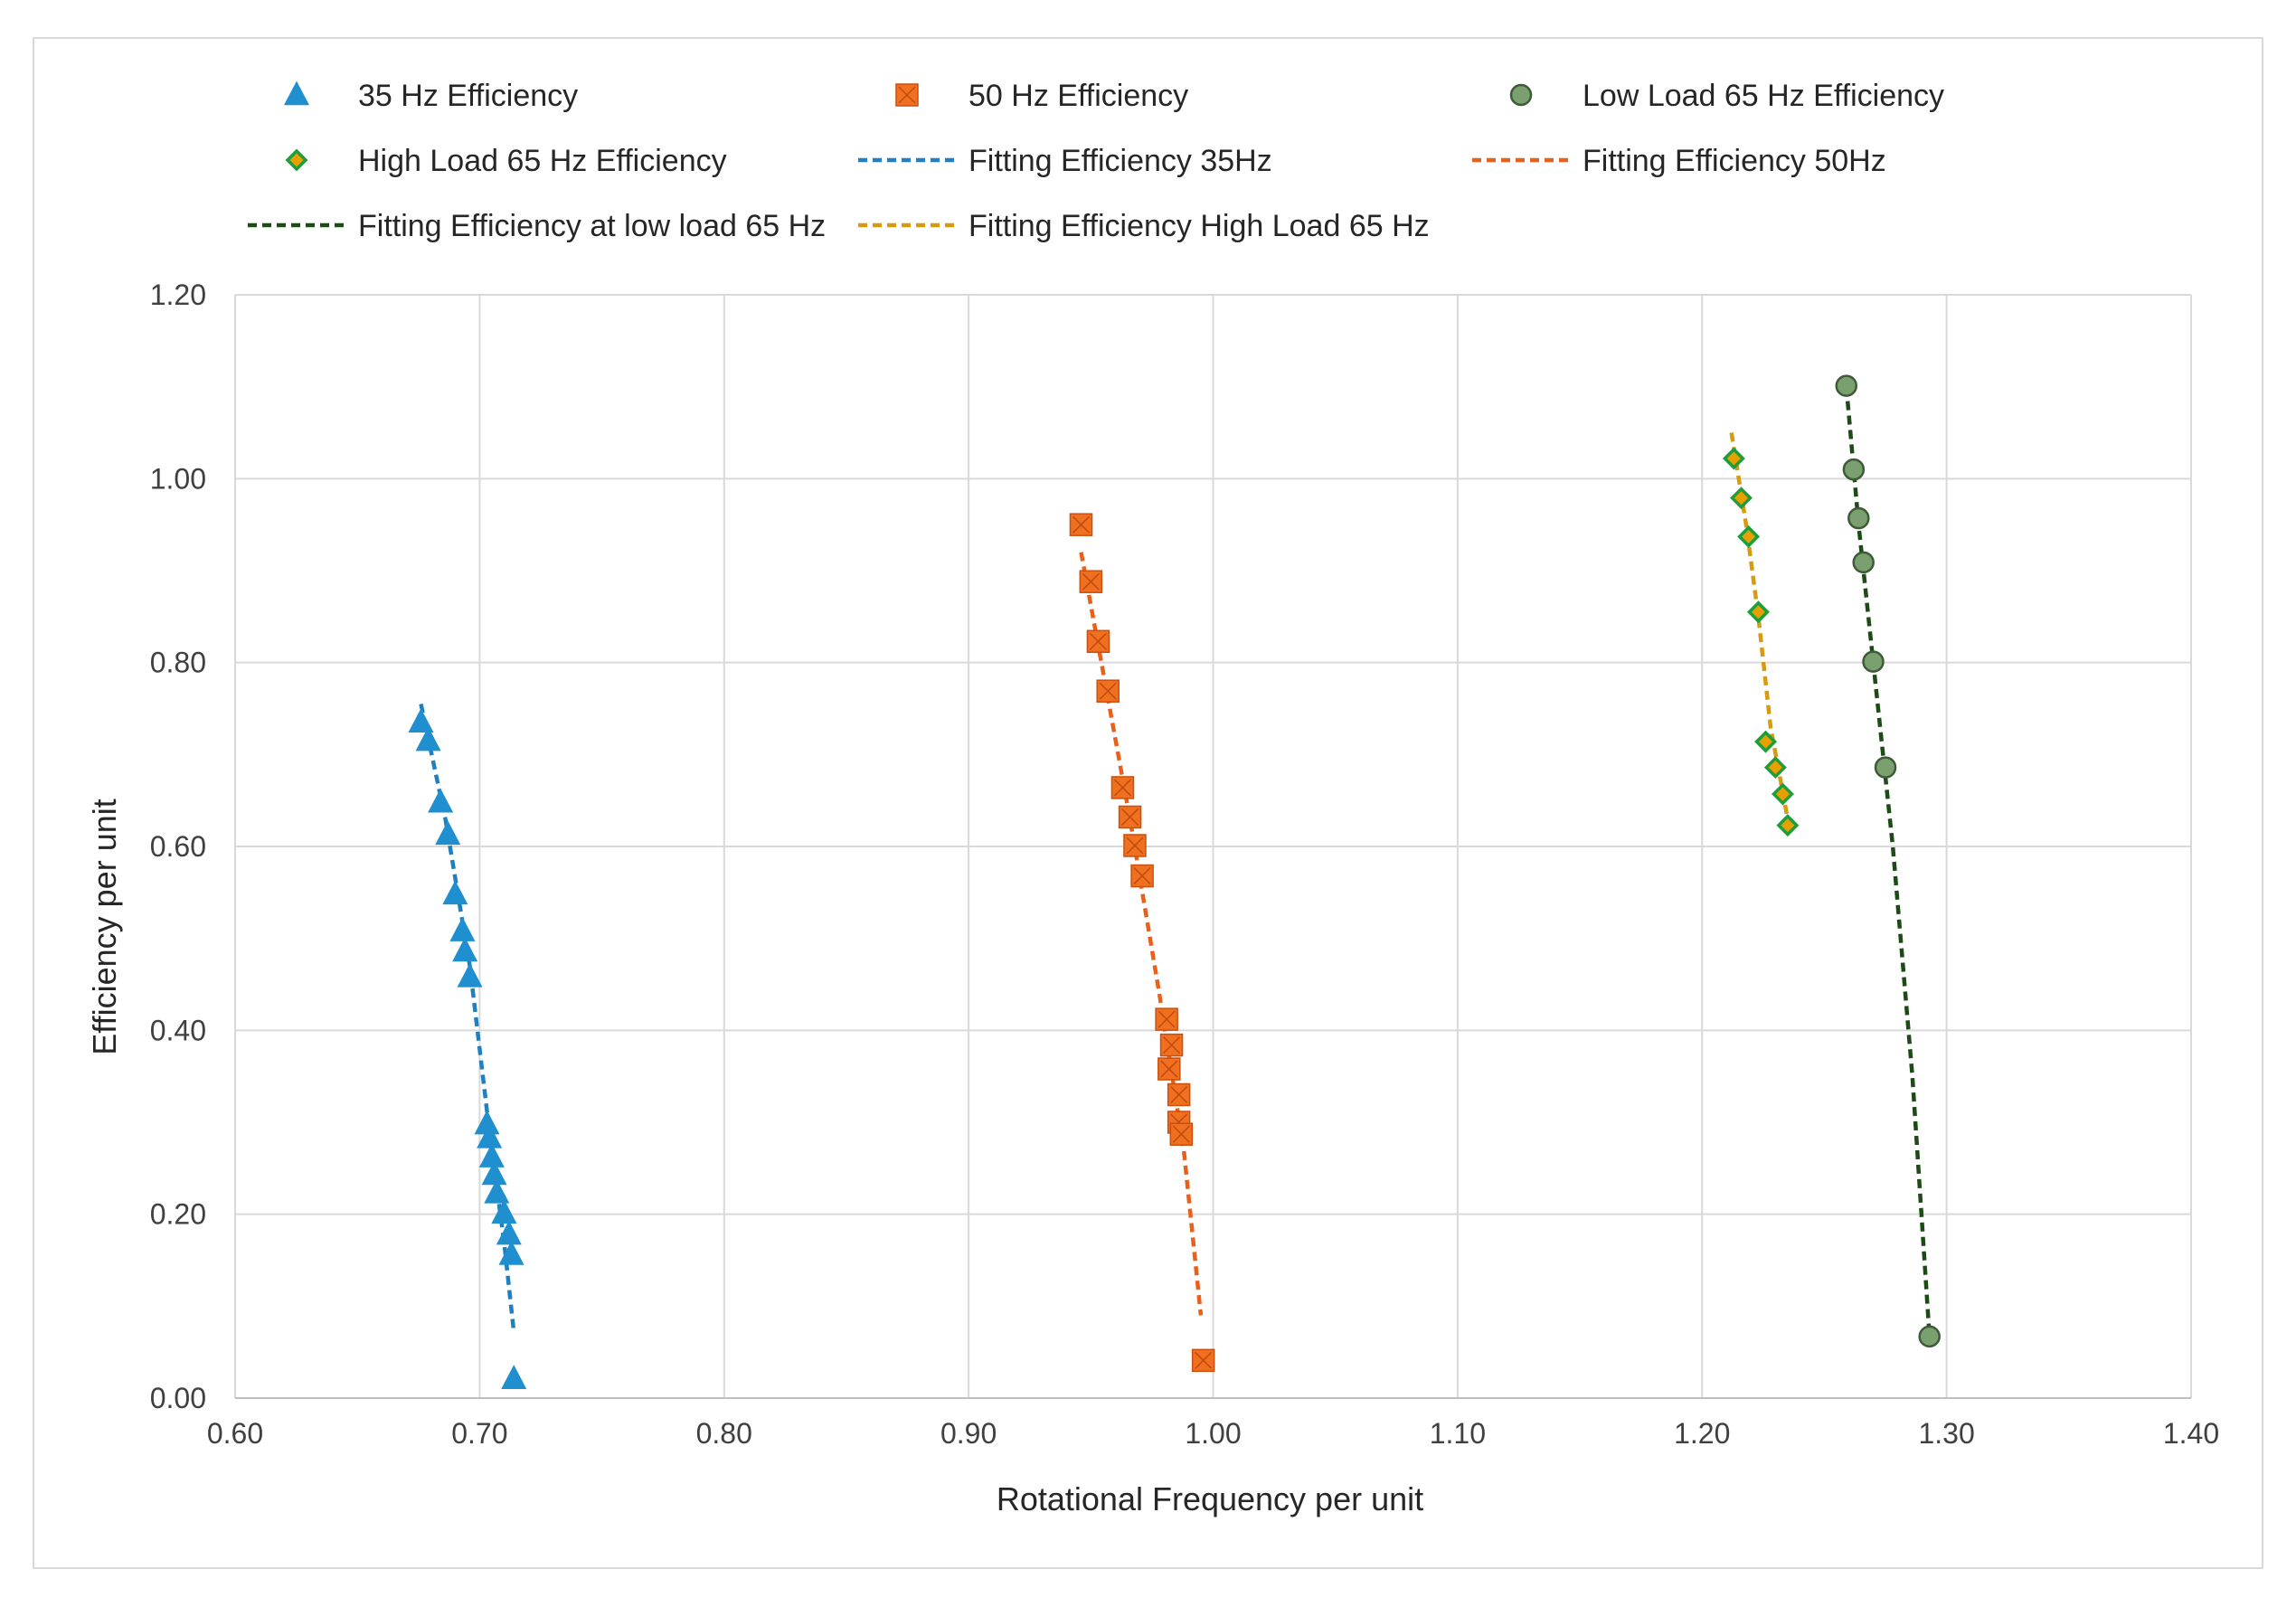 This screenshot has width=2296, height=1607. I want to click on x-tick-label: 1.10, so click(1458, 1433).